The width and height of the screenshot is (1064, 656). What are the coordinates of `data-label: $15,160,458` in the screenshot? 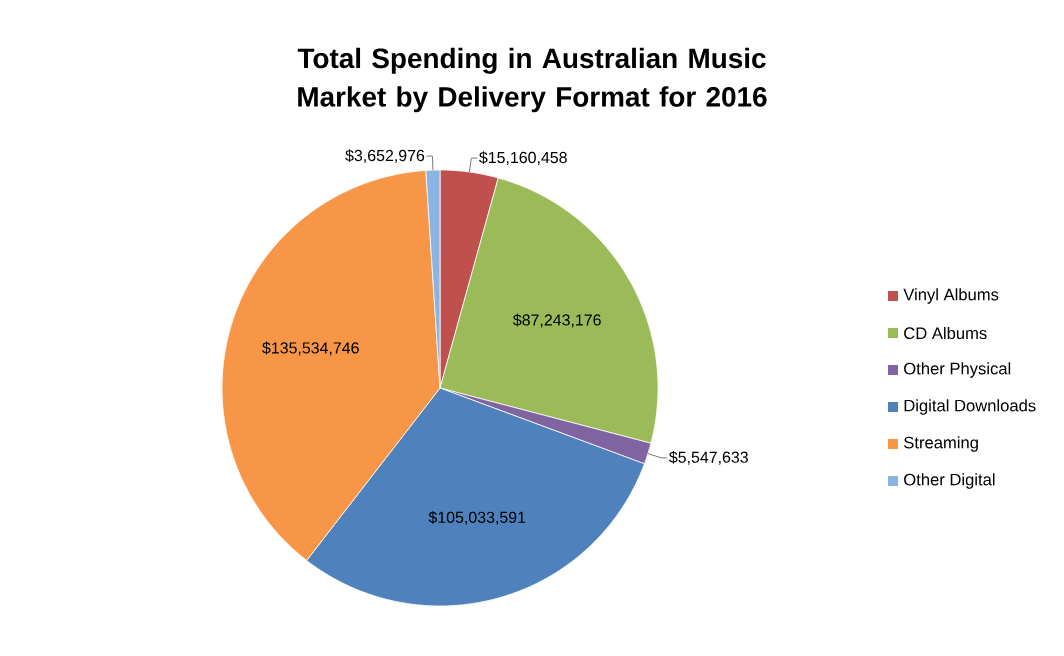 It's located at (523, 158).